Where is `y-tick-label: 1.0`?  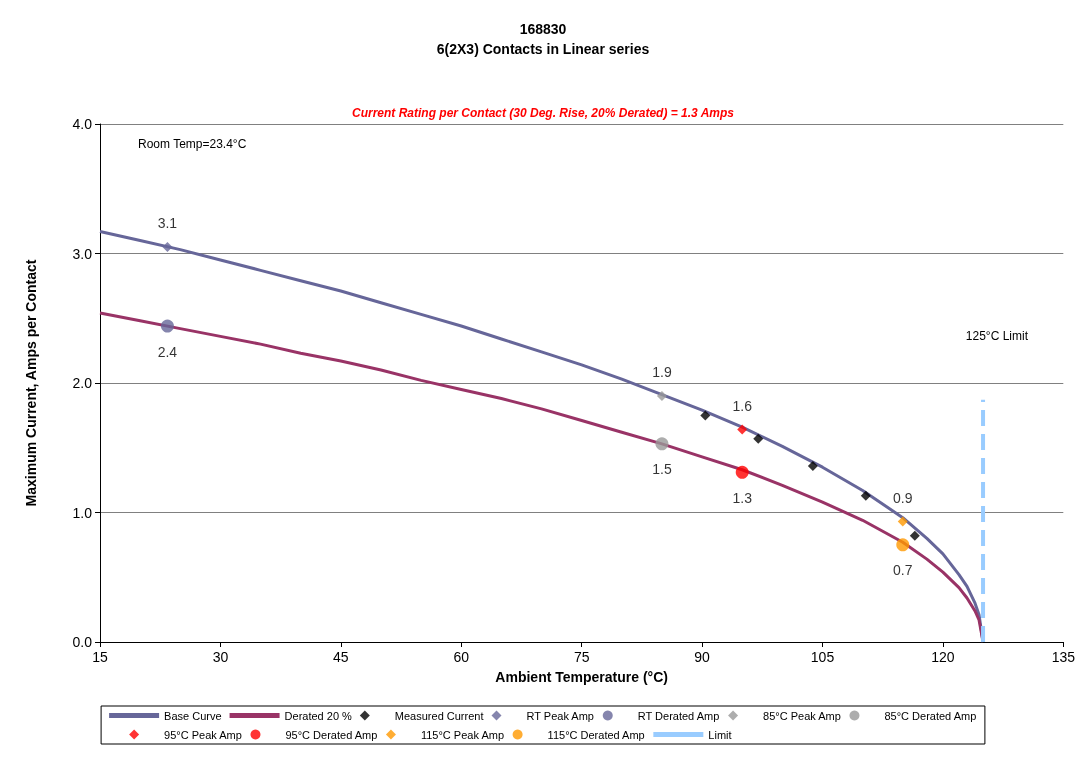 y-tick-label: 1.0 is located at coordinates (82, 512).